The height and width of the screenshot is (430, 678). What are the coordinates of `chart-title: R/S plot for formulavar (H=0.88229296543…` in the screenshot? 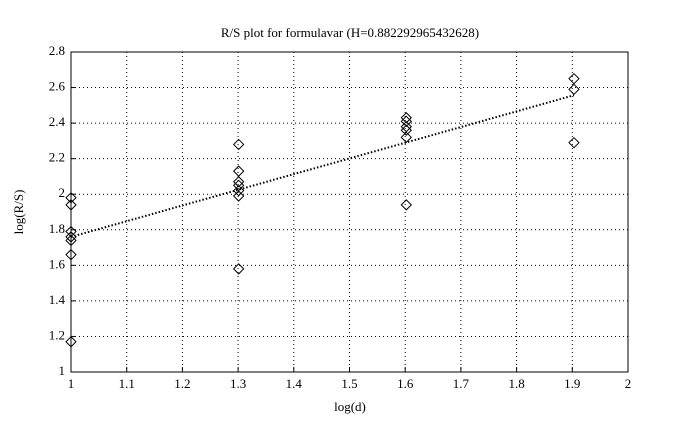 It's located at (350, 32).